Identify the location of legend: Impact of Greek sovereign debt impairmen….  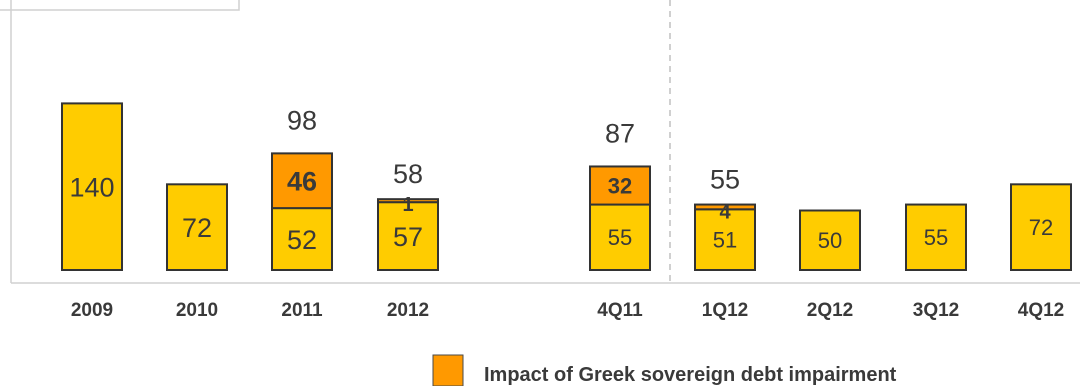
(664, 370).